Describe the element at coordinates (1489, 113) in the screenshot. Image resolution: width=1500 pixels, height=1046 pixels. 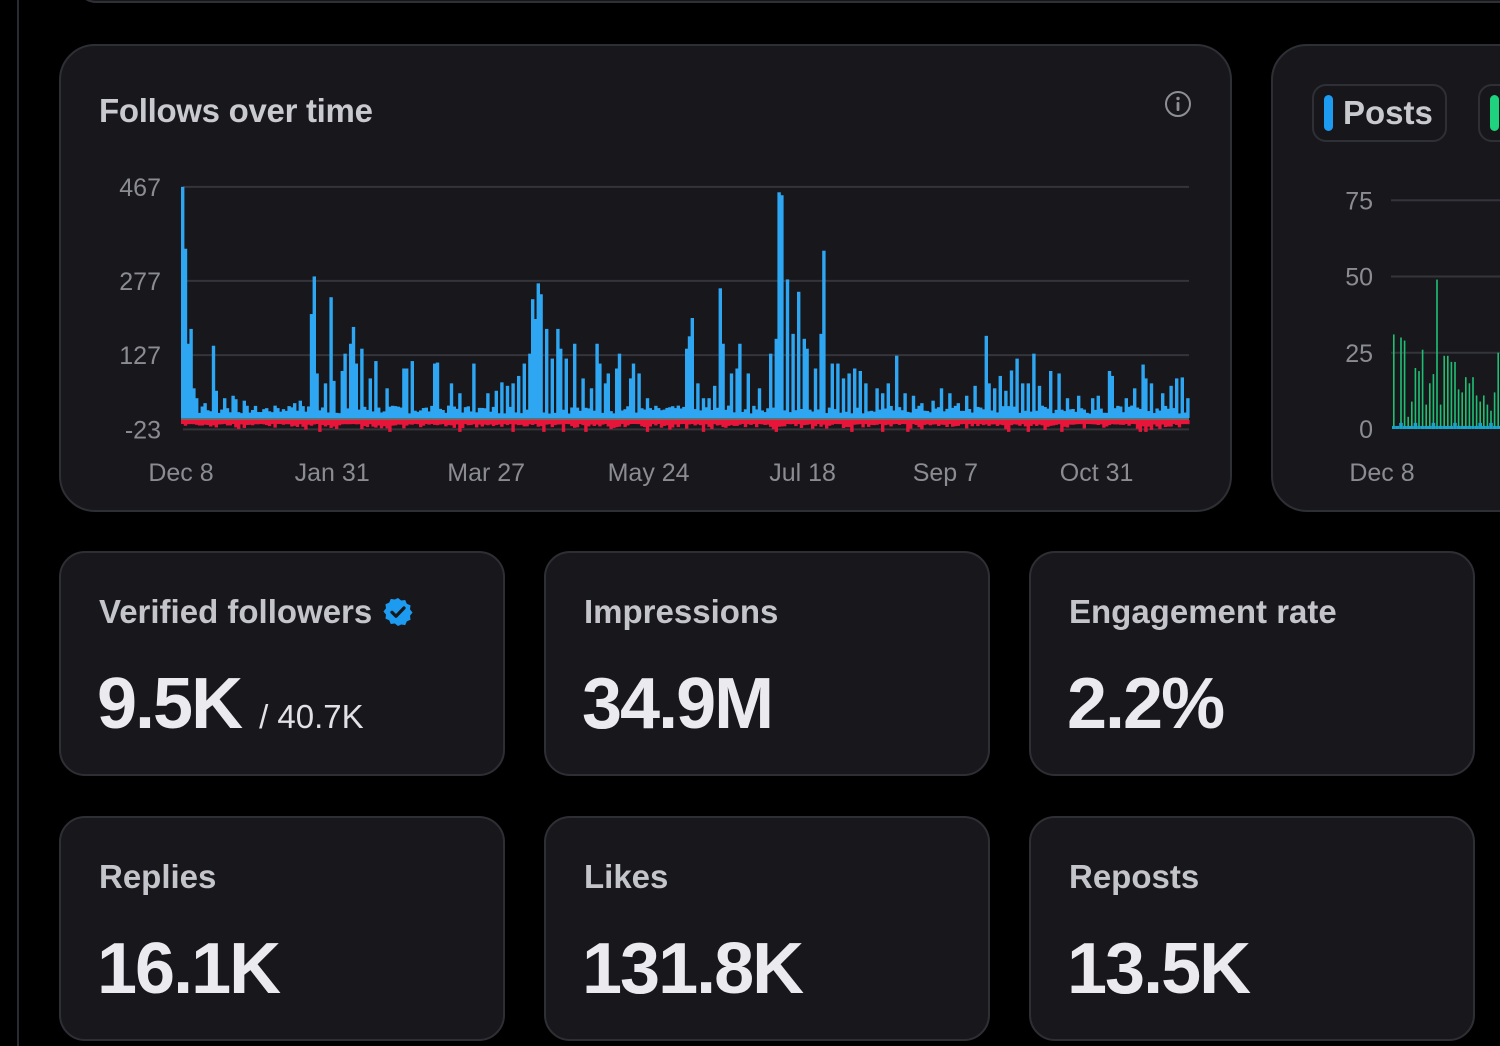
I see `legend-second-toggle` at that location.